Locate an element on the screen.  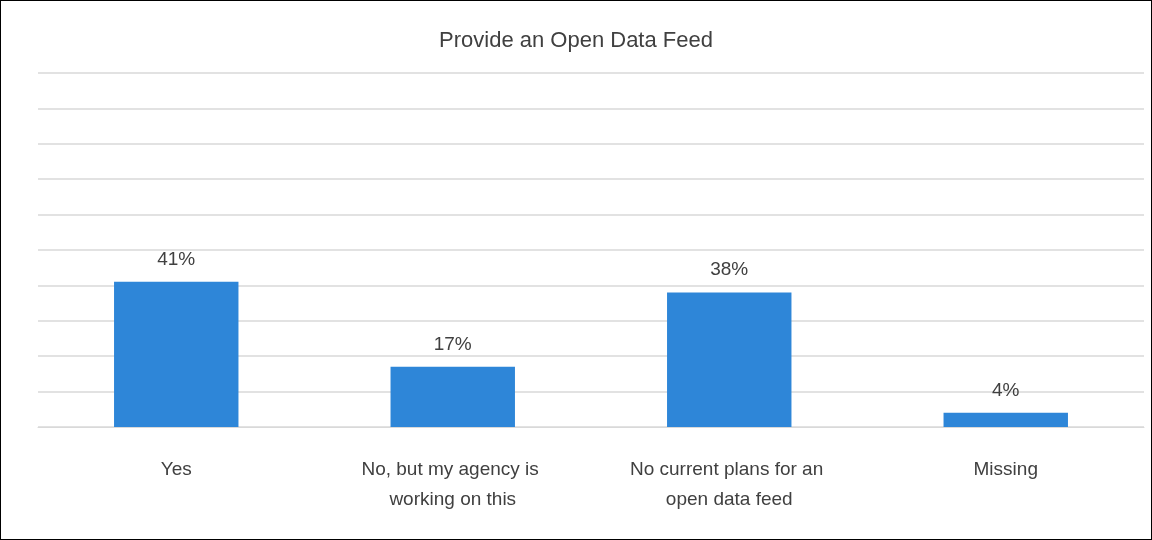
x-tick-label: Yes is located at coordinates (176, 468).